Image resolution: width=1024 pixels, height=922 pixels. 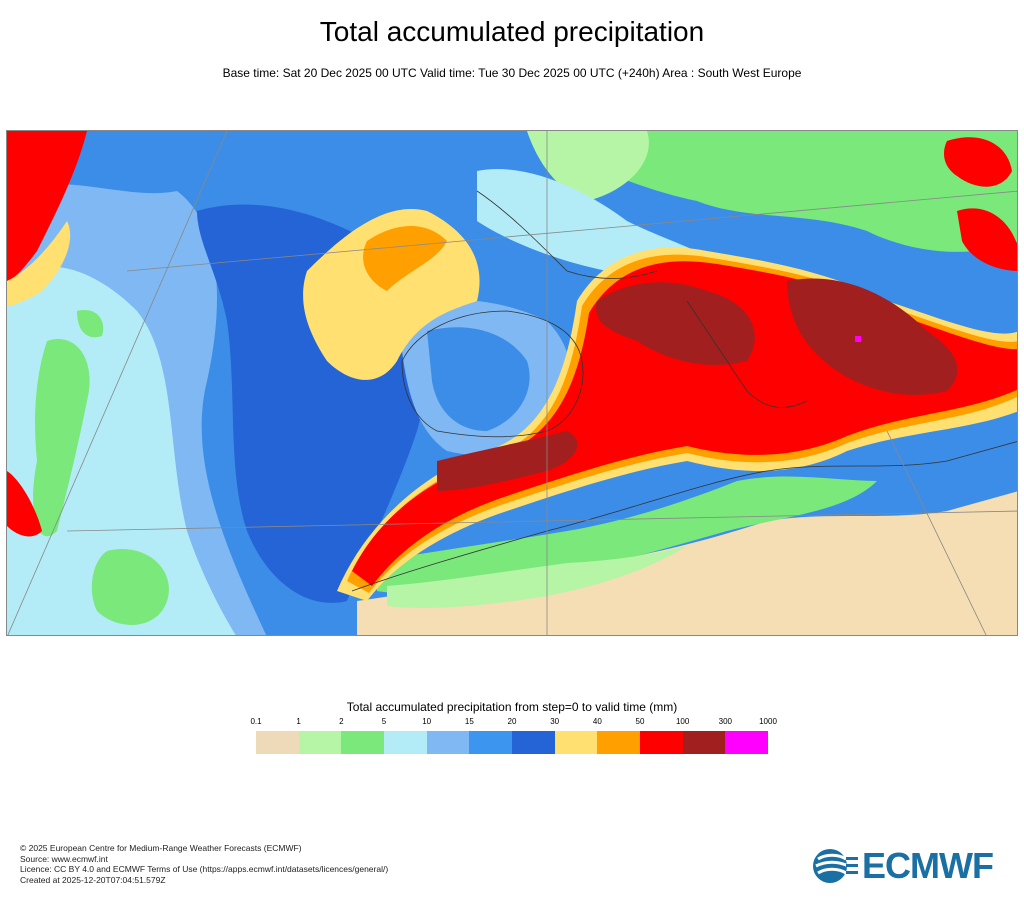 I want to click on legend-tick-label: 300, so click(x=725, y=721).